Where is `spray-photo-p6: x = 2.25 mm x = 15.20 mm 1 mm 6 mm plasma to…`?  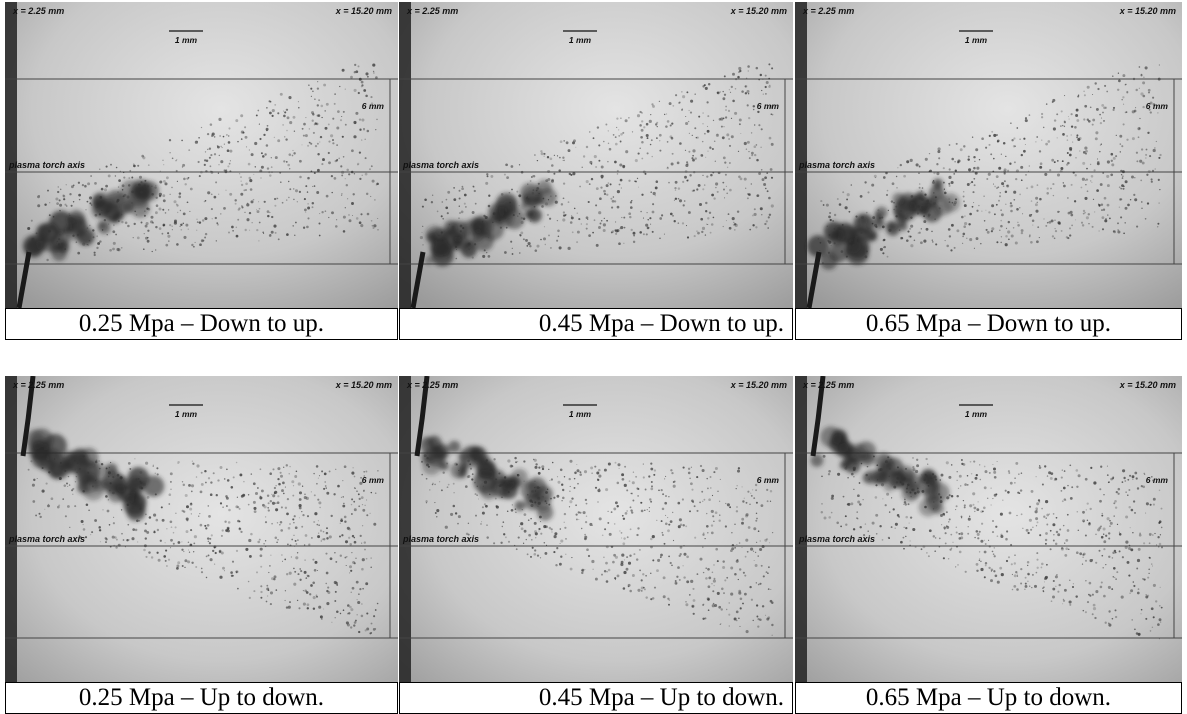 spray-photo-p6: x = 2.25 mm x = 15.20 mm 1 mm 6 mm plasma to… is located at coordinates (988, 529).